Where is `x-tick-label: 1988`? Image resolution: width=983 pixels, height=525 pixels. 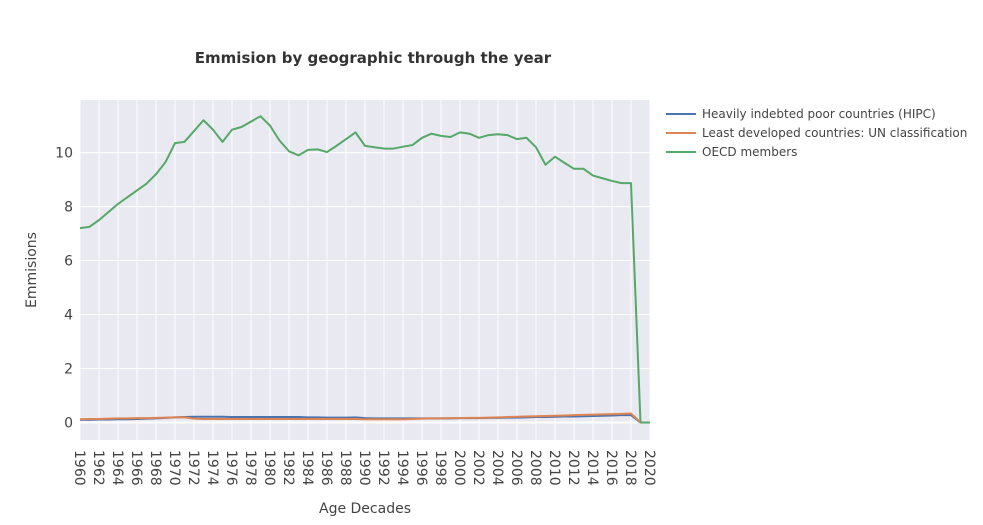
x-tick-label: 1988 is located at coordinates (345, 468).